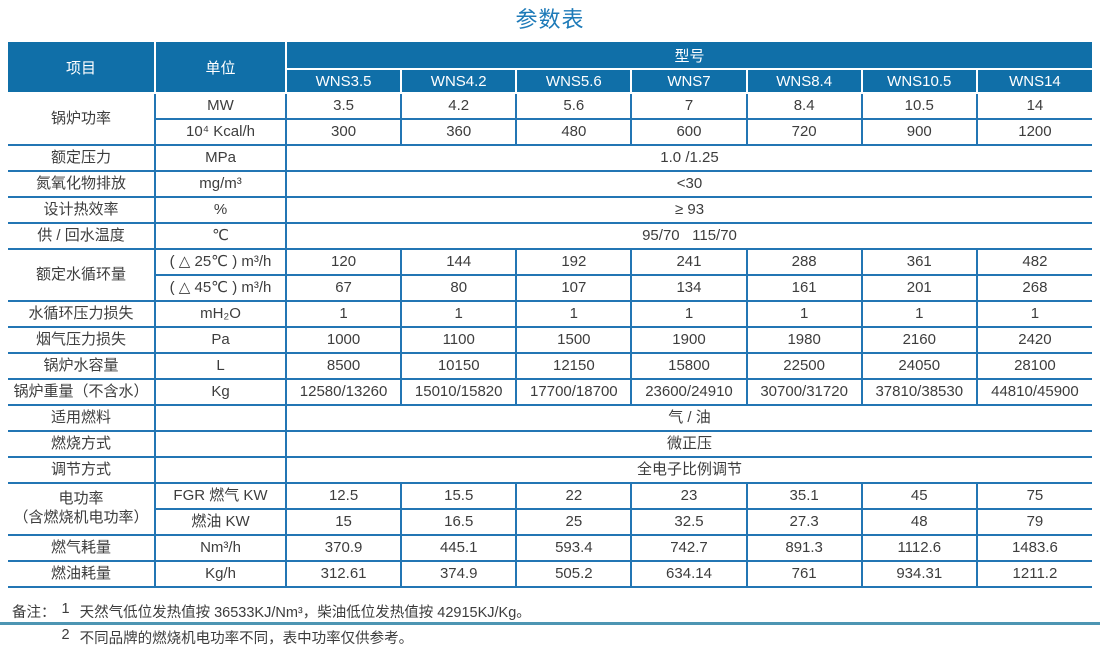 The image size is (1100, 653). What do you see at coordinates (689, 548) in the screenshot?
I see `value-cell: 742.7` at bounding box center [689, 548].